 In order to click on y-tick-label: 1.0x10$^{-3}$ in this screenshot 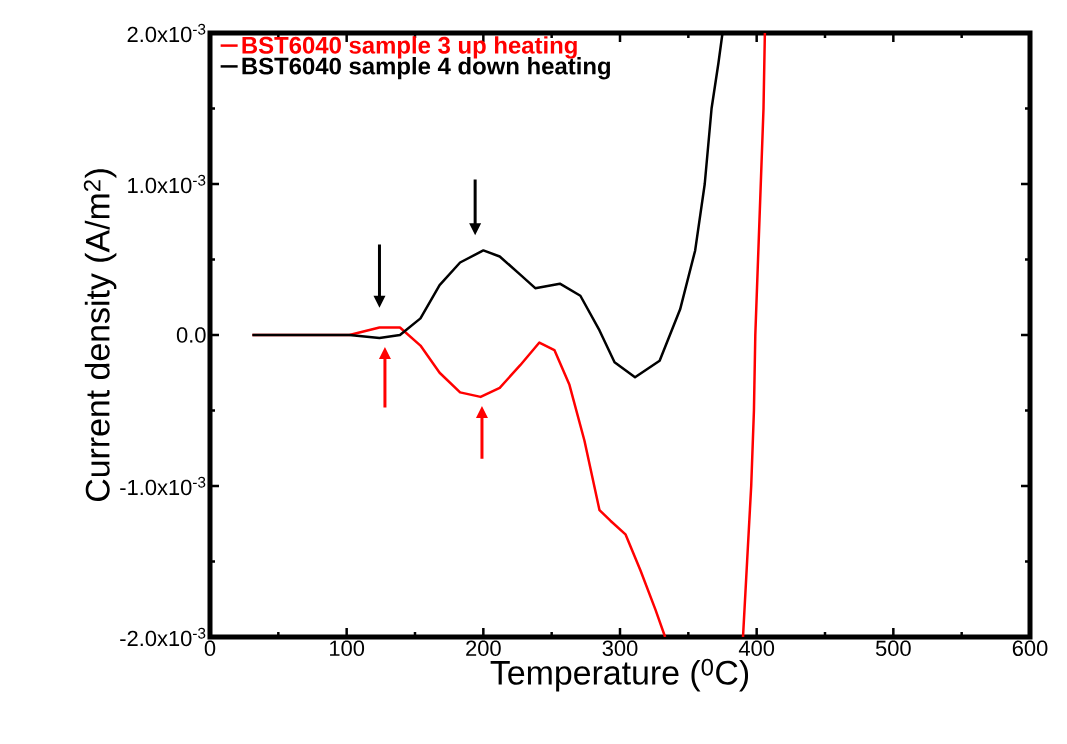, I will do `click(167, 184)`.